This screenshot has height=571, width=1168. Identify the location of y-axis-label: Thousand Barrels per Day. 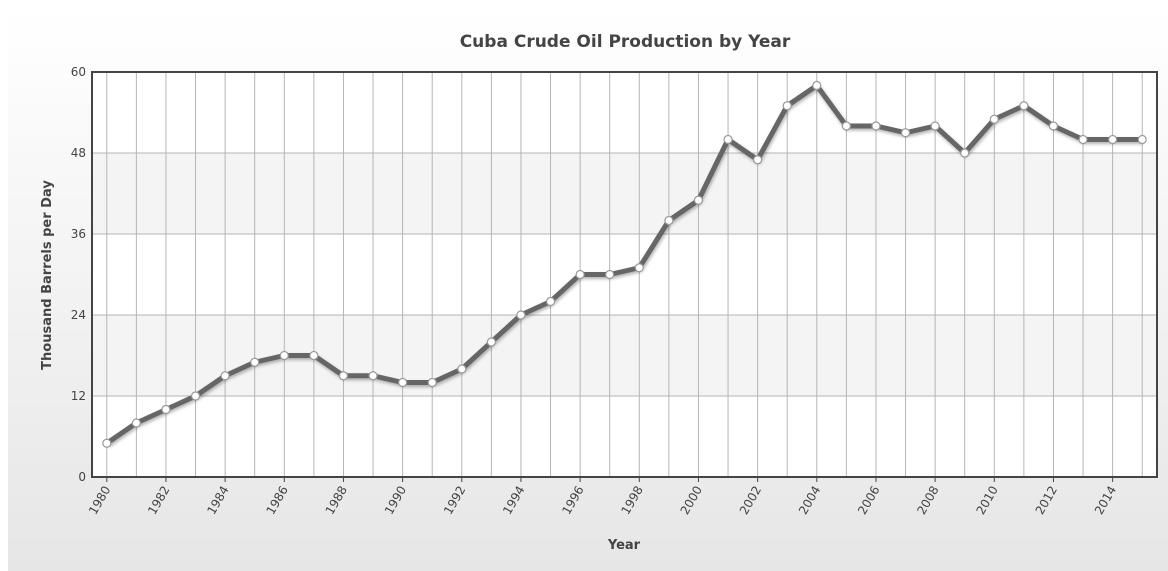
(47, 275).